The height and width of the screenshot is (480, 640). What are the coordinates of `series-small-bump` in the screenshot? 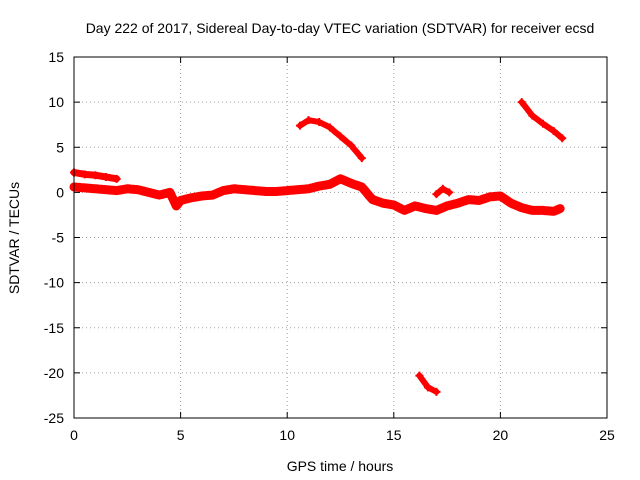 It's located at (443, 191).